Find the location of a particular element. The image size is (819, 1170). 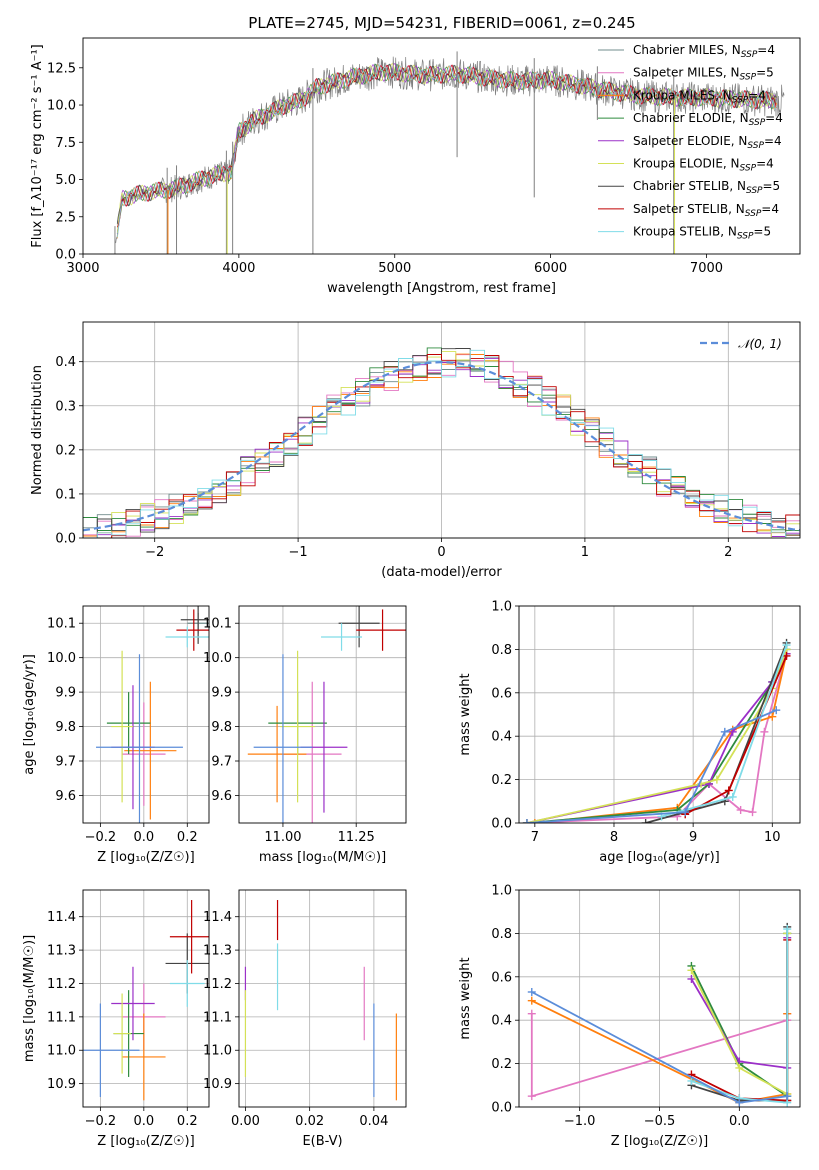

x-tick-label: 11.00 is located at coordinates (282, 837).